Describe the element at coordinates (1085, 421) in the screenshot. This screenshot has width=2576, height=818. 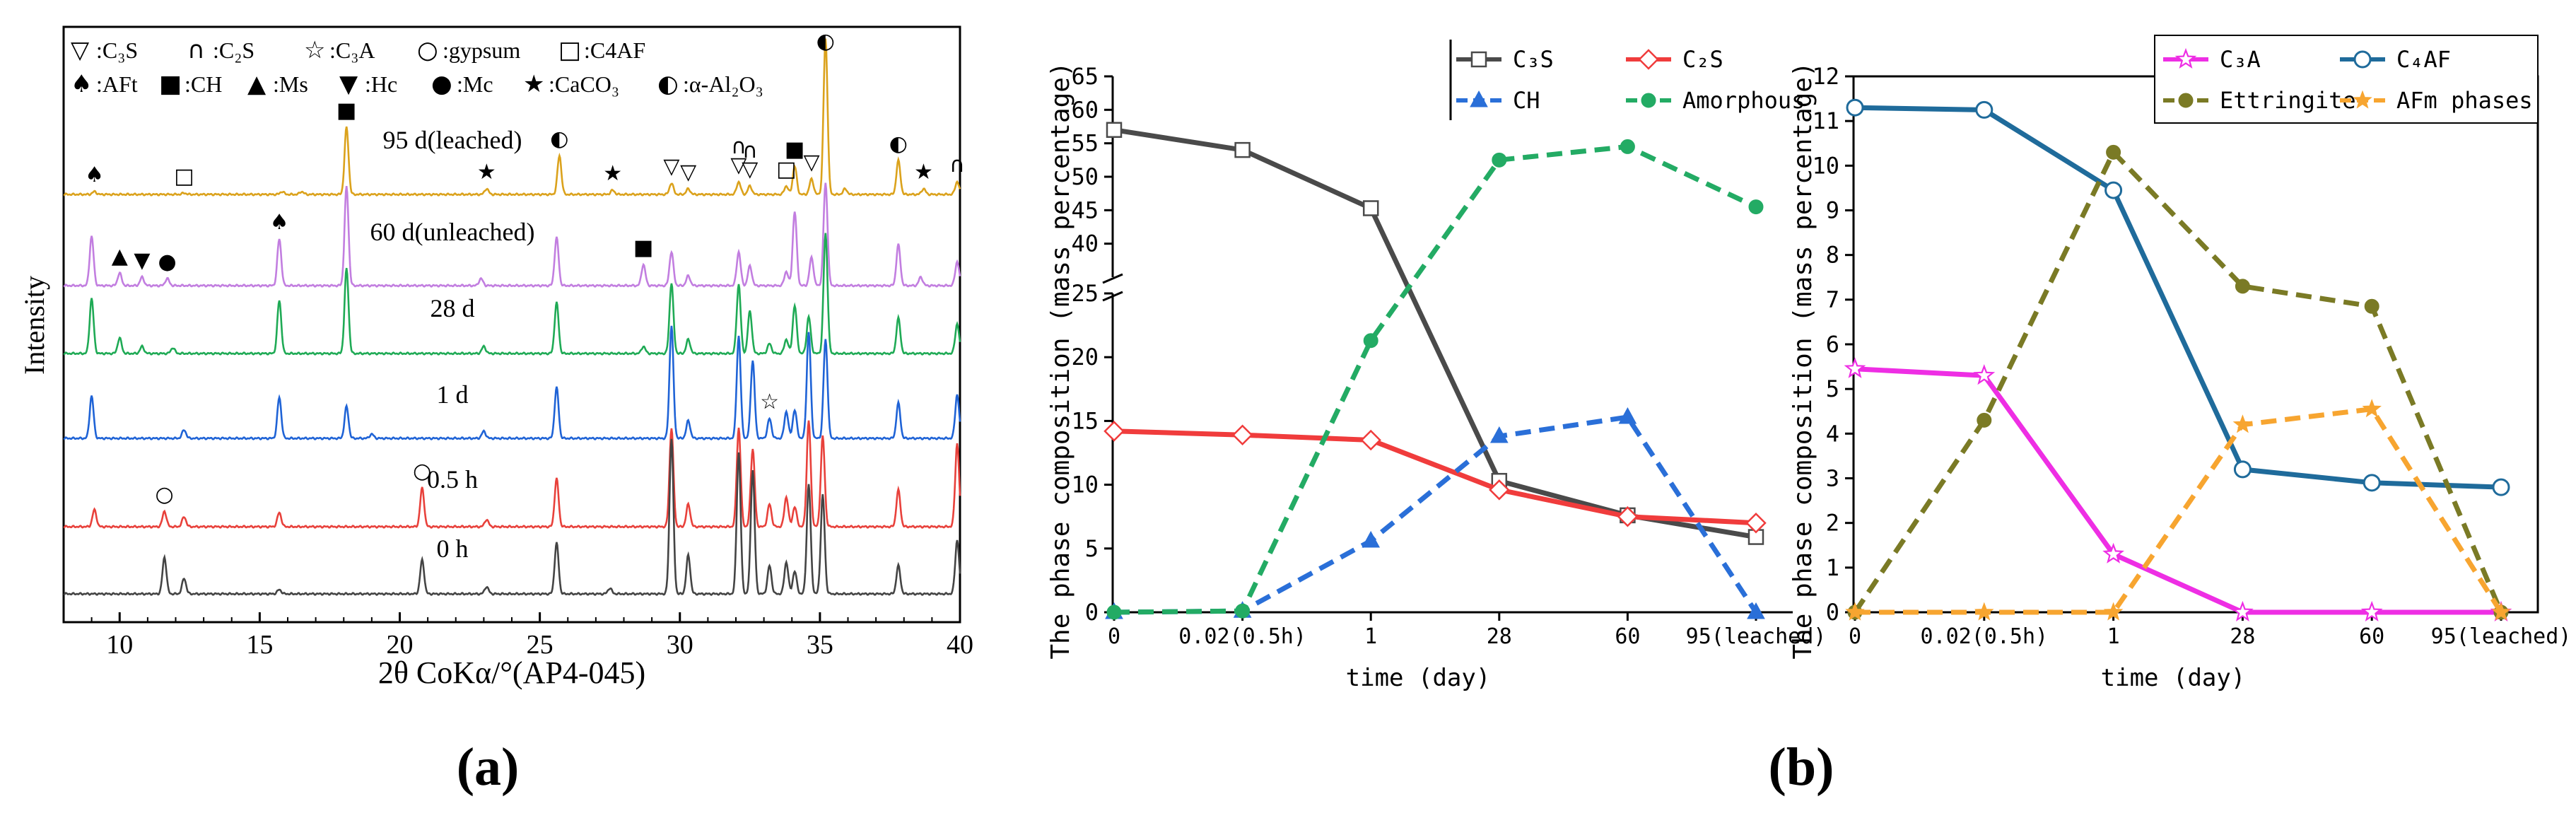
I see `b1-y-tick-label: 15` at that location.